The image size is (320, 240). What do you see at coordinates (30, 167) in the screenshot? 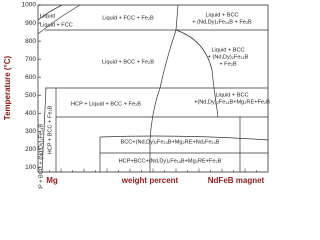
I see `y-tick-label: 100` at bounding box center [30, 167].